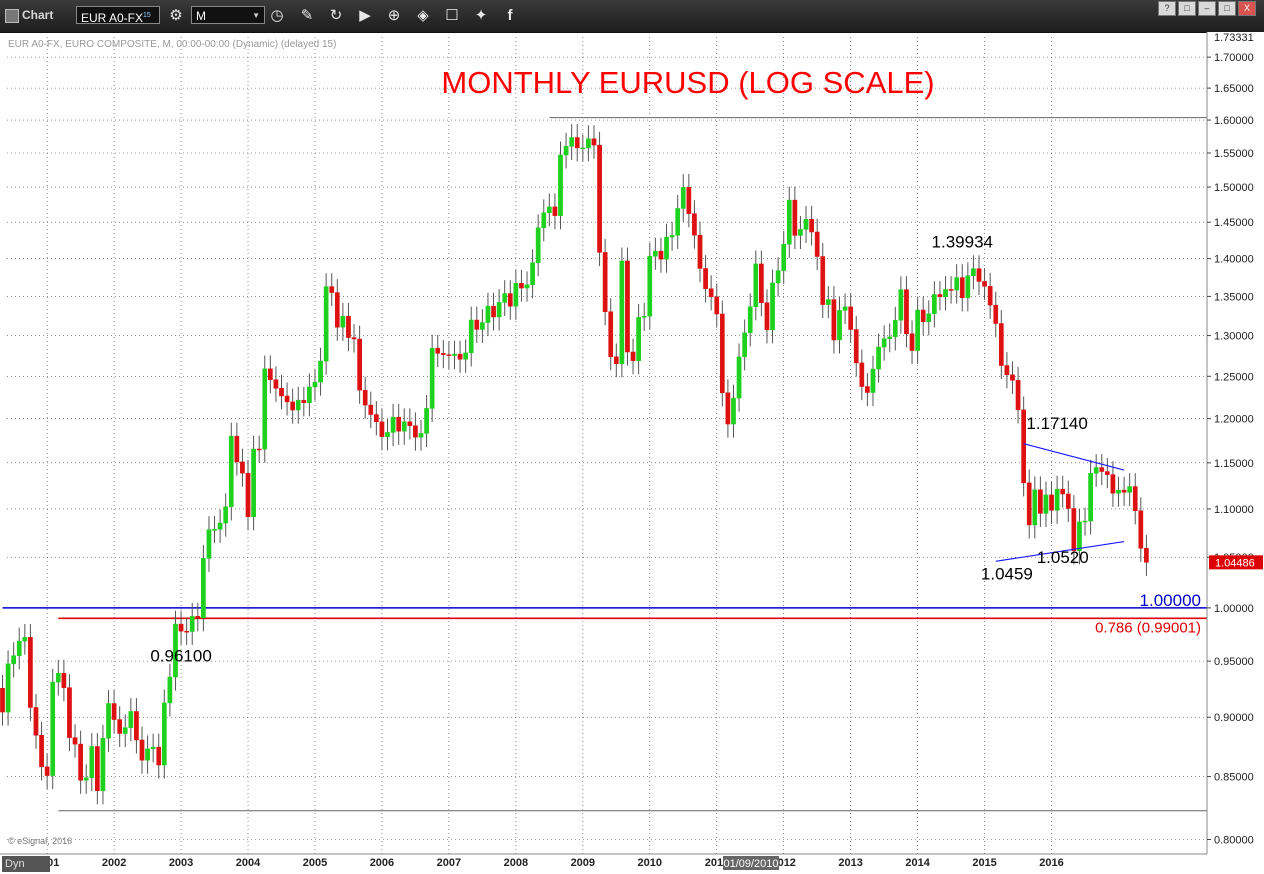  Describe the element at coordinates (452, 15) in the screenshot. I see `comment-icon: ☐` at that location.